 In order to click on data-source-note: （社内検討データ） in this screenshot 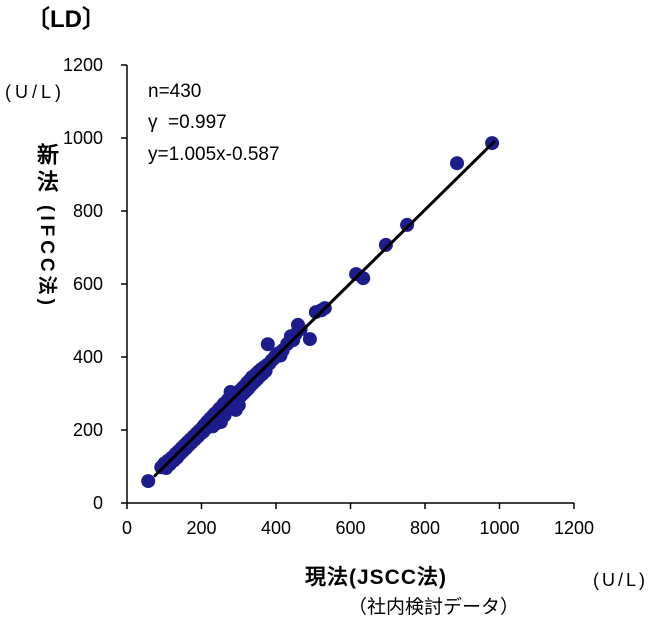, I will do `click(434, 607)`.